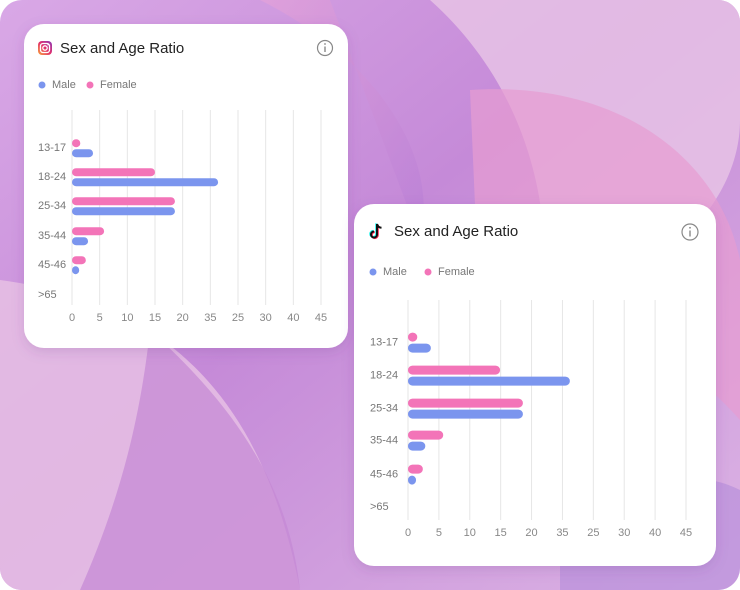 The width and height of the screenshot is (740, 590). I want to click on instagram-icon, so click(45, 48).